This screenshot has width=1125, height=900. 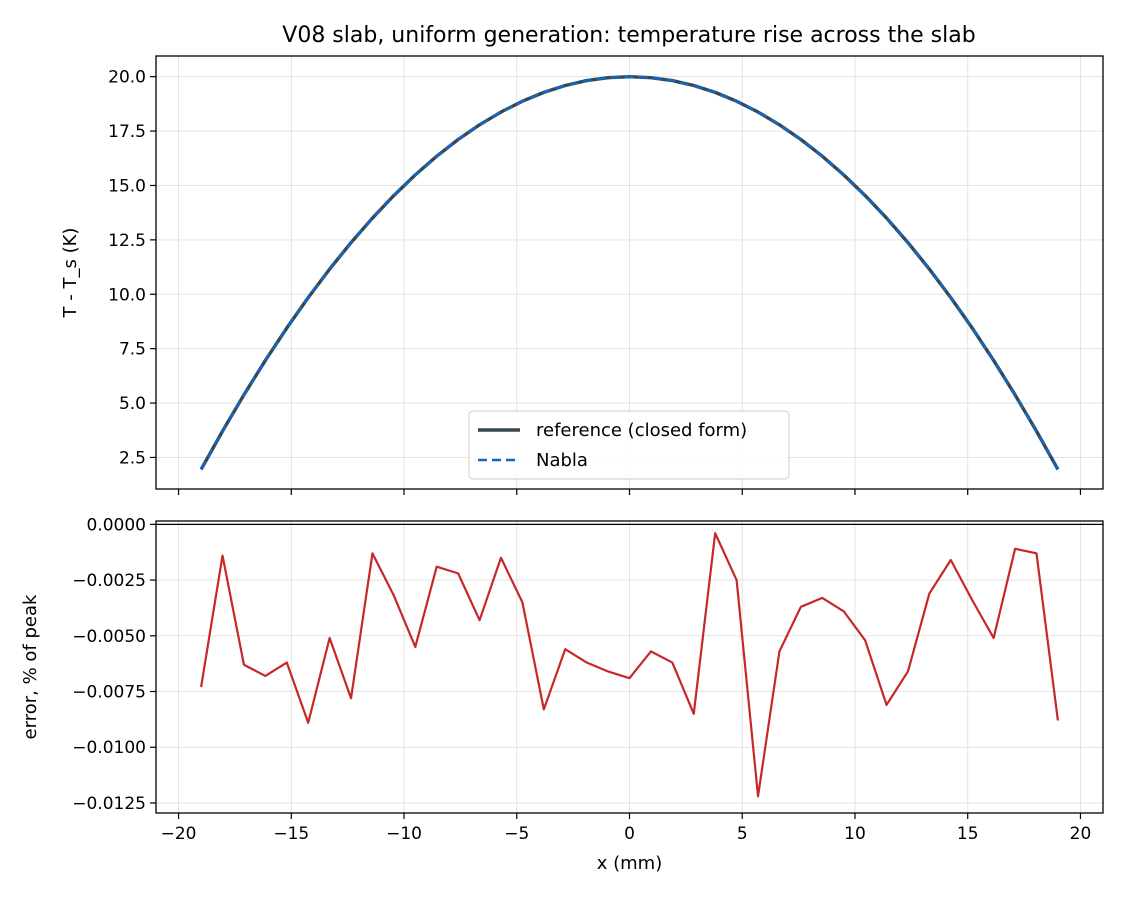 What do you see at coordinates (404, 834) in the screenshot?
I see `x-tick-label: −10` at bounding box center [404, 834].